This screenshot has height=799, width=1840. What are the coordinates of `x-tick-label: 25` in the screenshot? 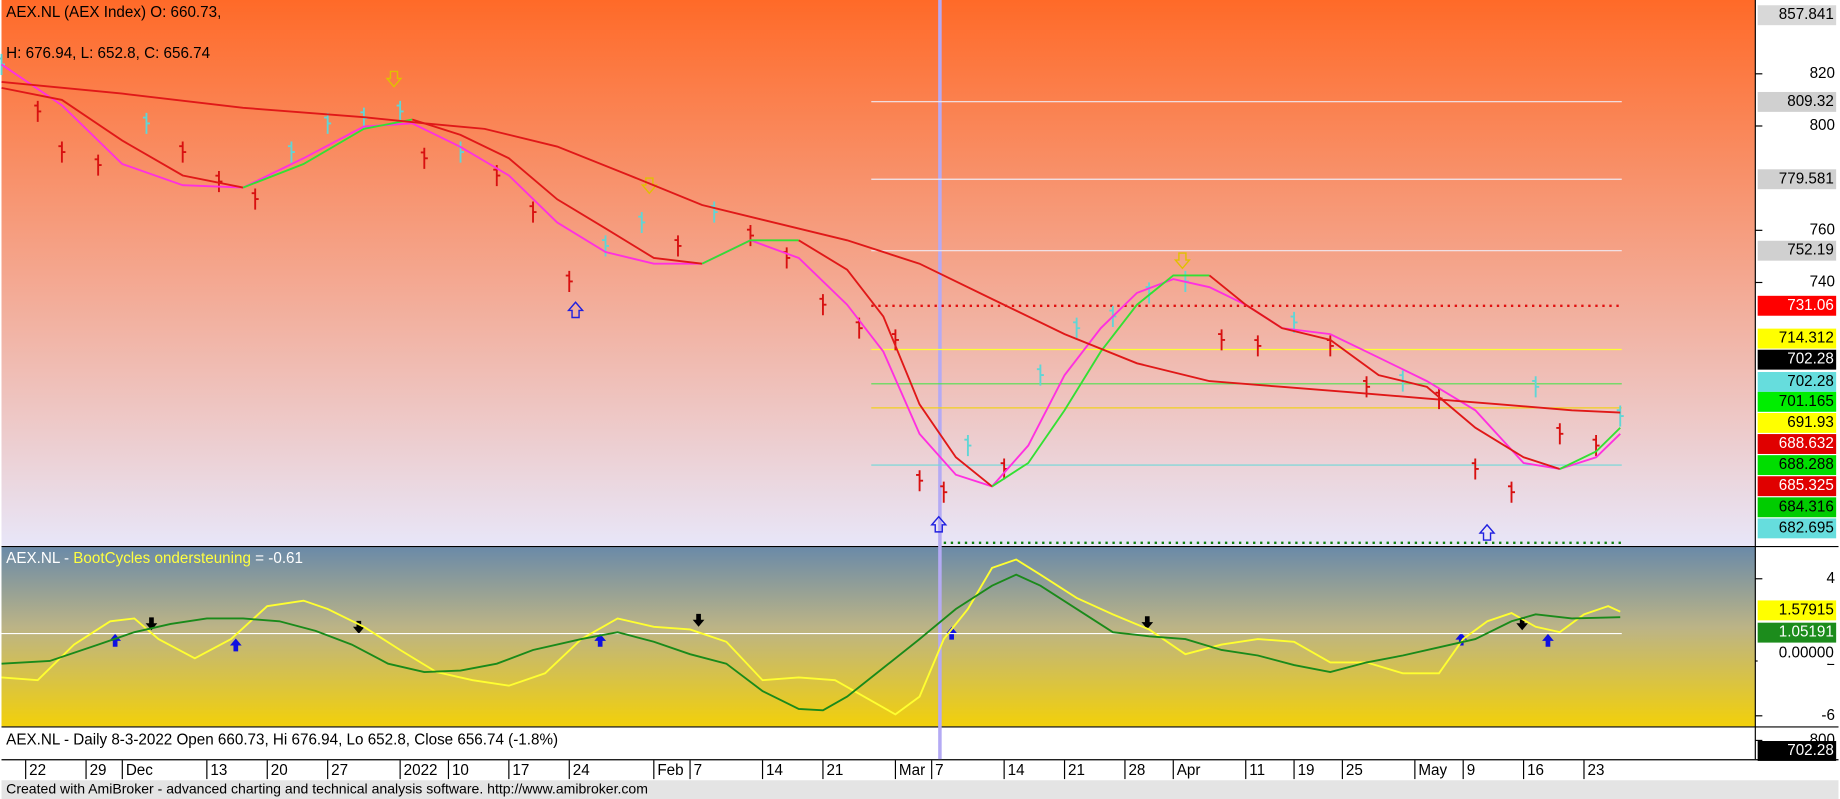 It's located at (1354, 770).